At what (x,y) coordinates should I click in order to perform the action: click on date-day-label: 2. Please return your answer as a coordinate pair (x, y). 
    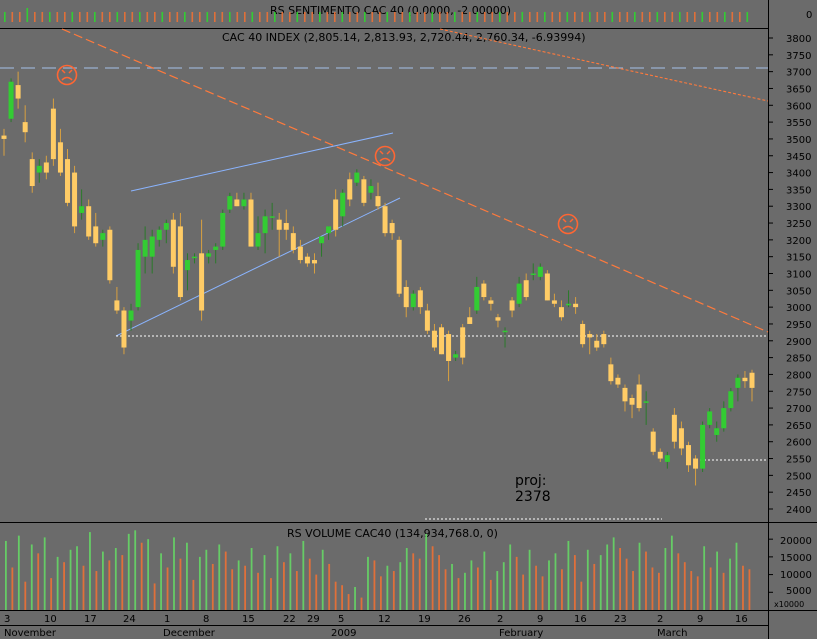
    Looking at the image, I should click on (660, 619).